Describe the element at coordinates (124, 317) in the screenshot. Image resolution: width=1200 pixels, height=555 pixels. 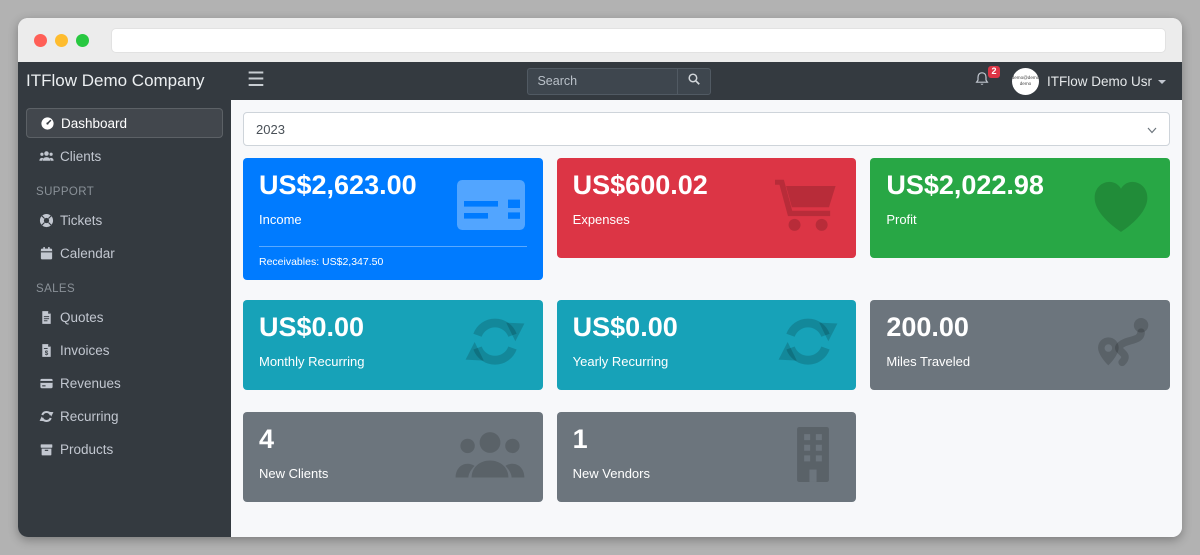
I see `sidebar-item-quotes: Quotes` at that location.